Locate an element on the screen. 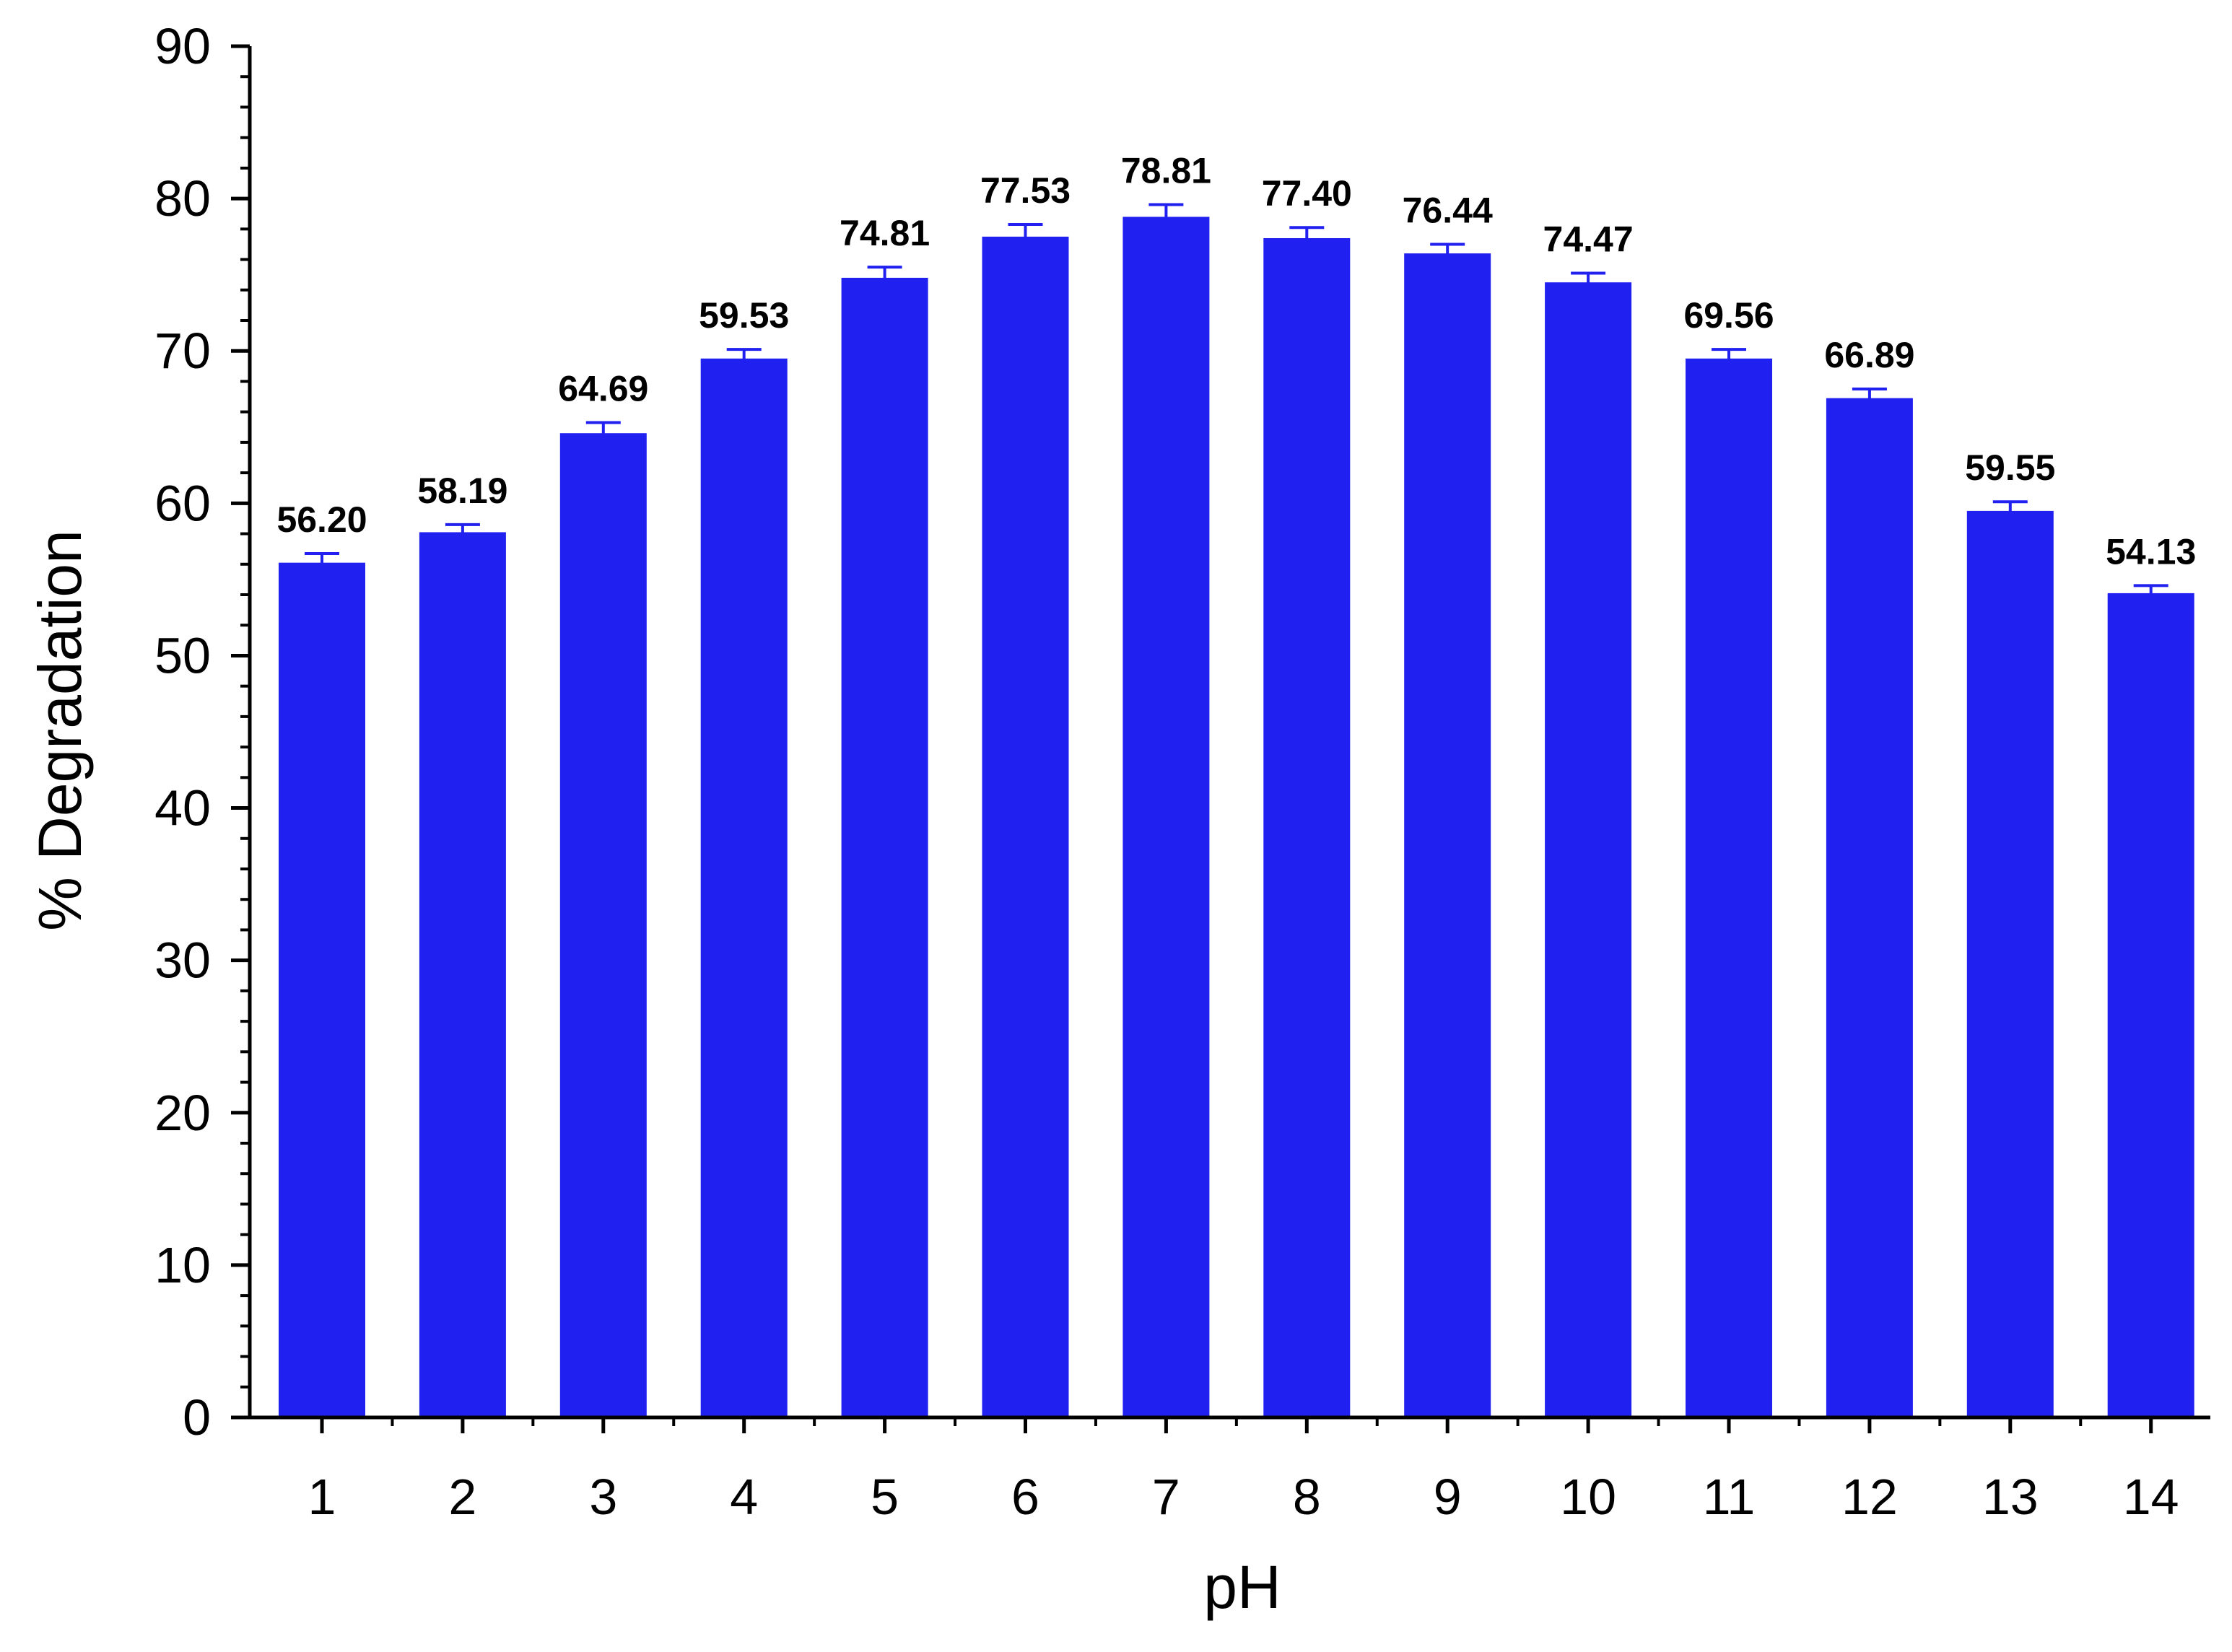 The height and width of the screenshot is (1652, 2232). x-tick-label-11: 11 is located at coordinates (1729, 1497).